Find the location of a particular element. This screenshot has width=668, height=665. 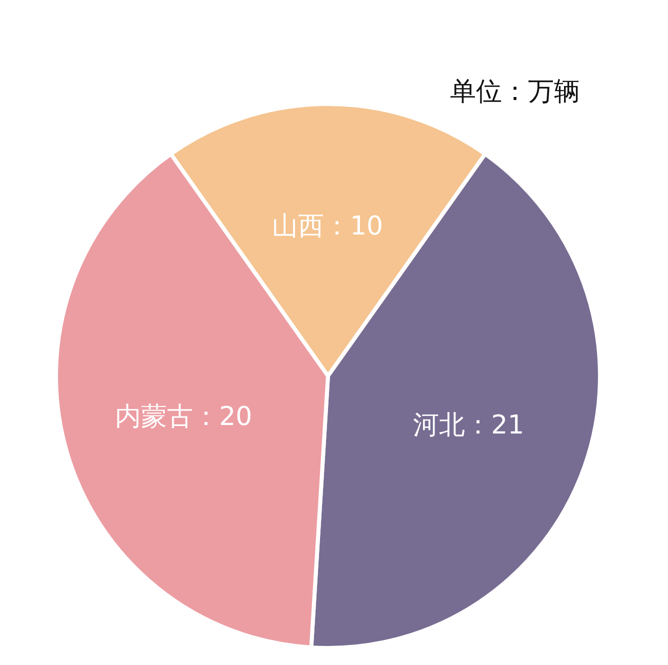

slice-label: 河北 is located at coordinates (439, 425).